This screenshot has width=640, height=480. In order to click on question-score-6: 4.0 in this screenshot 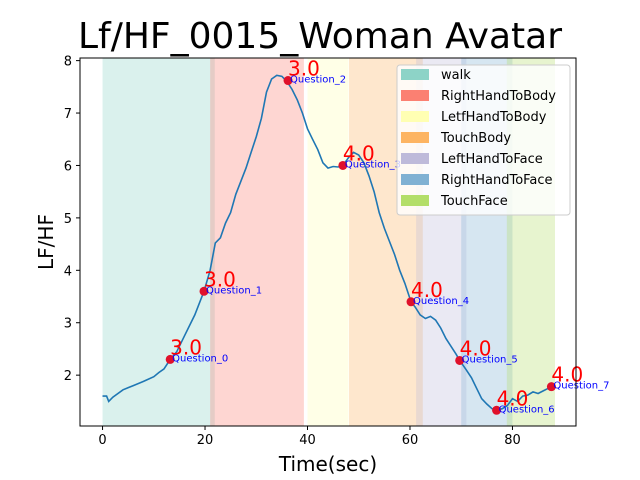, I will do `click(513, 398)`.